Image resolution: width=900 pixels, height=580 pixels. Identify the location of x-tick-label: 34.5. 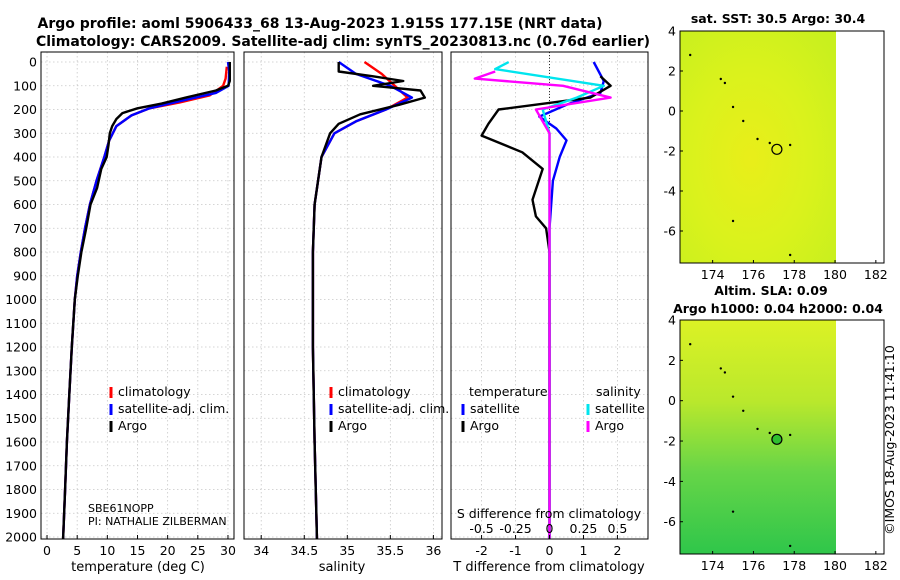
(304, 550).